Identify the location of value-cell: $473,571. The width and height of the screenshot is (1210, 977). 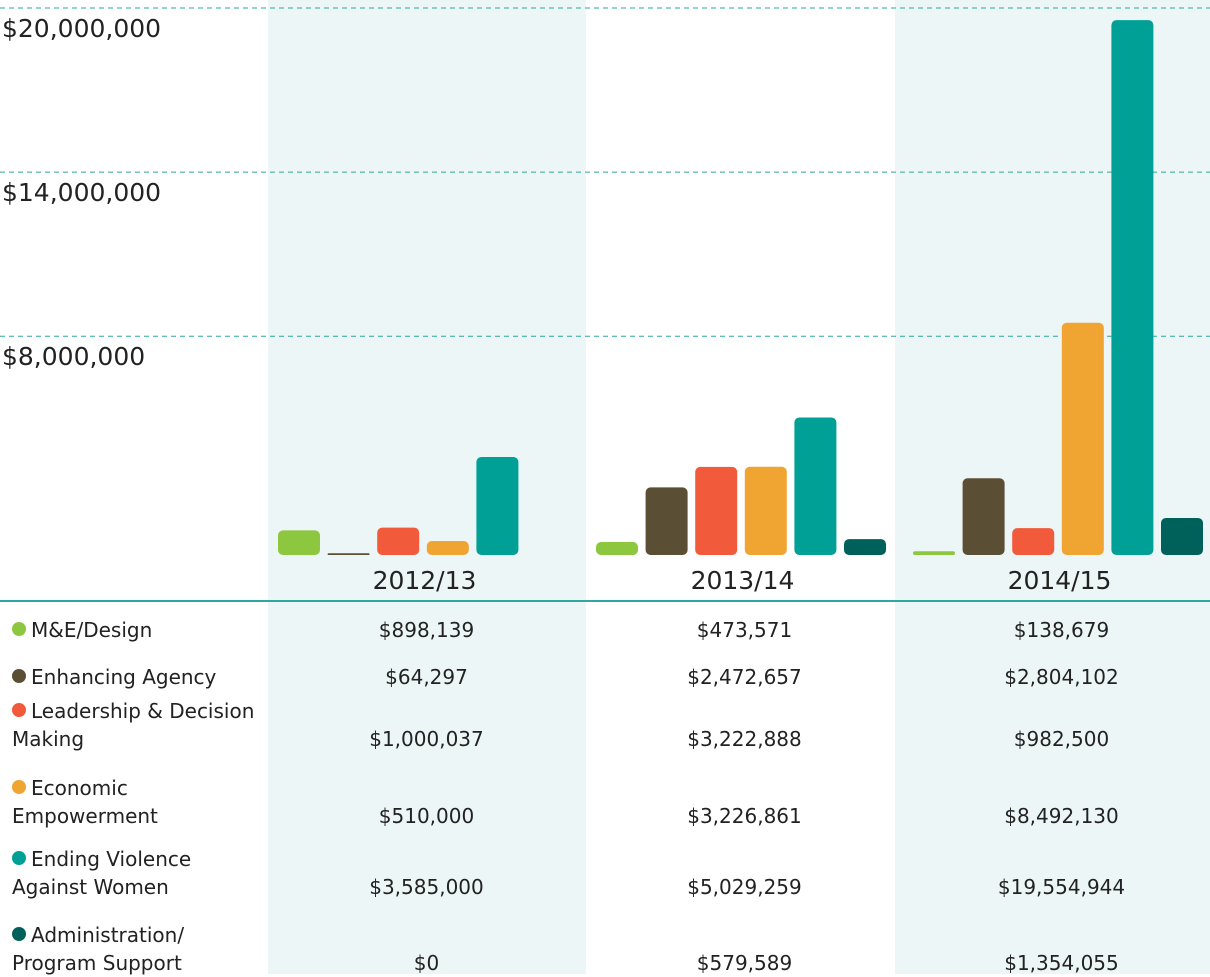
(744, 630).